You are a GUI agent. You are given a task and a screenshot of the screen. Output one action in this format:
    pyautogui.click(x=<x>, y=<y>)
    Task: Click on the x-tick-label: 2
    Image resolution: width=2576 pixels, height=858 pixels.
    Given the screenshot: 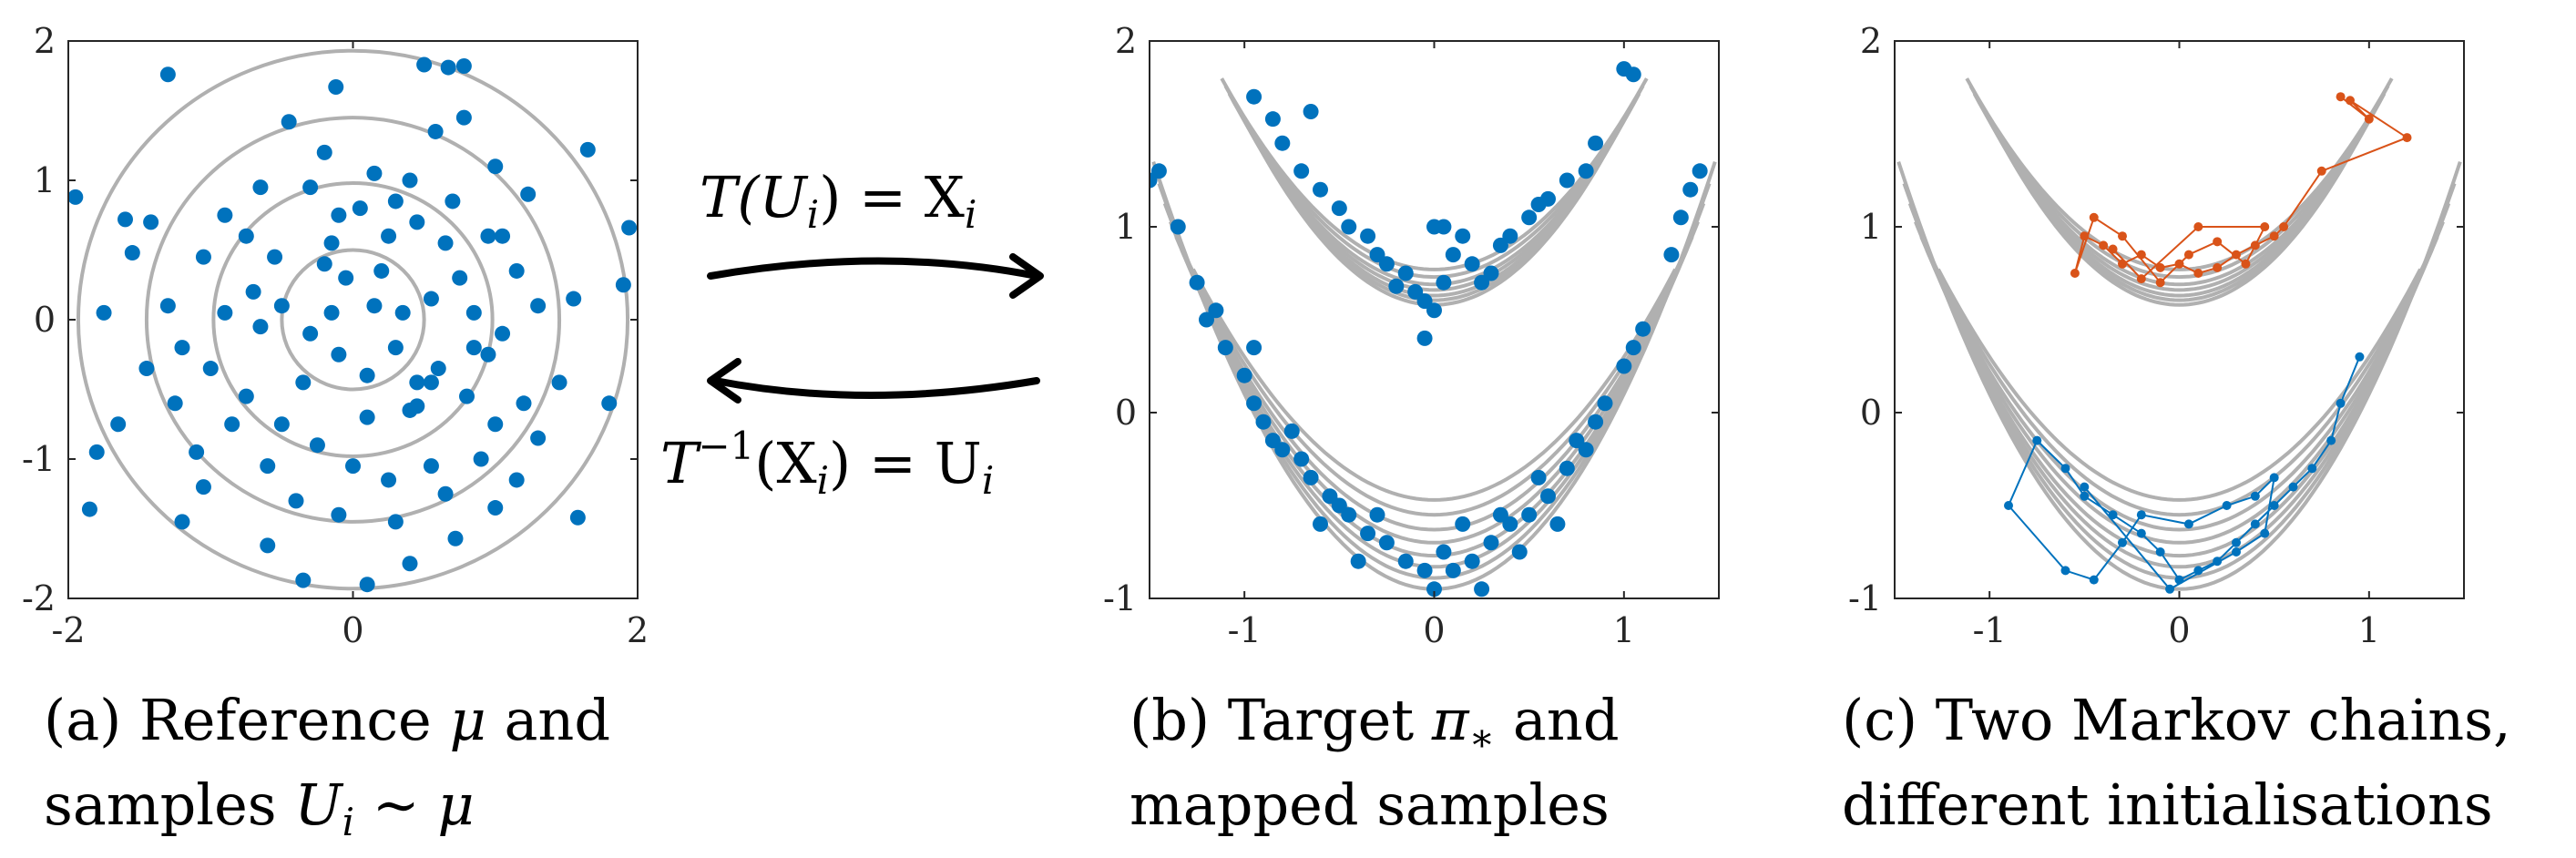 What is the action you would take?
    pyautogui.click(x=638, y=630)
    